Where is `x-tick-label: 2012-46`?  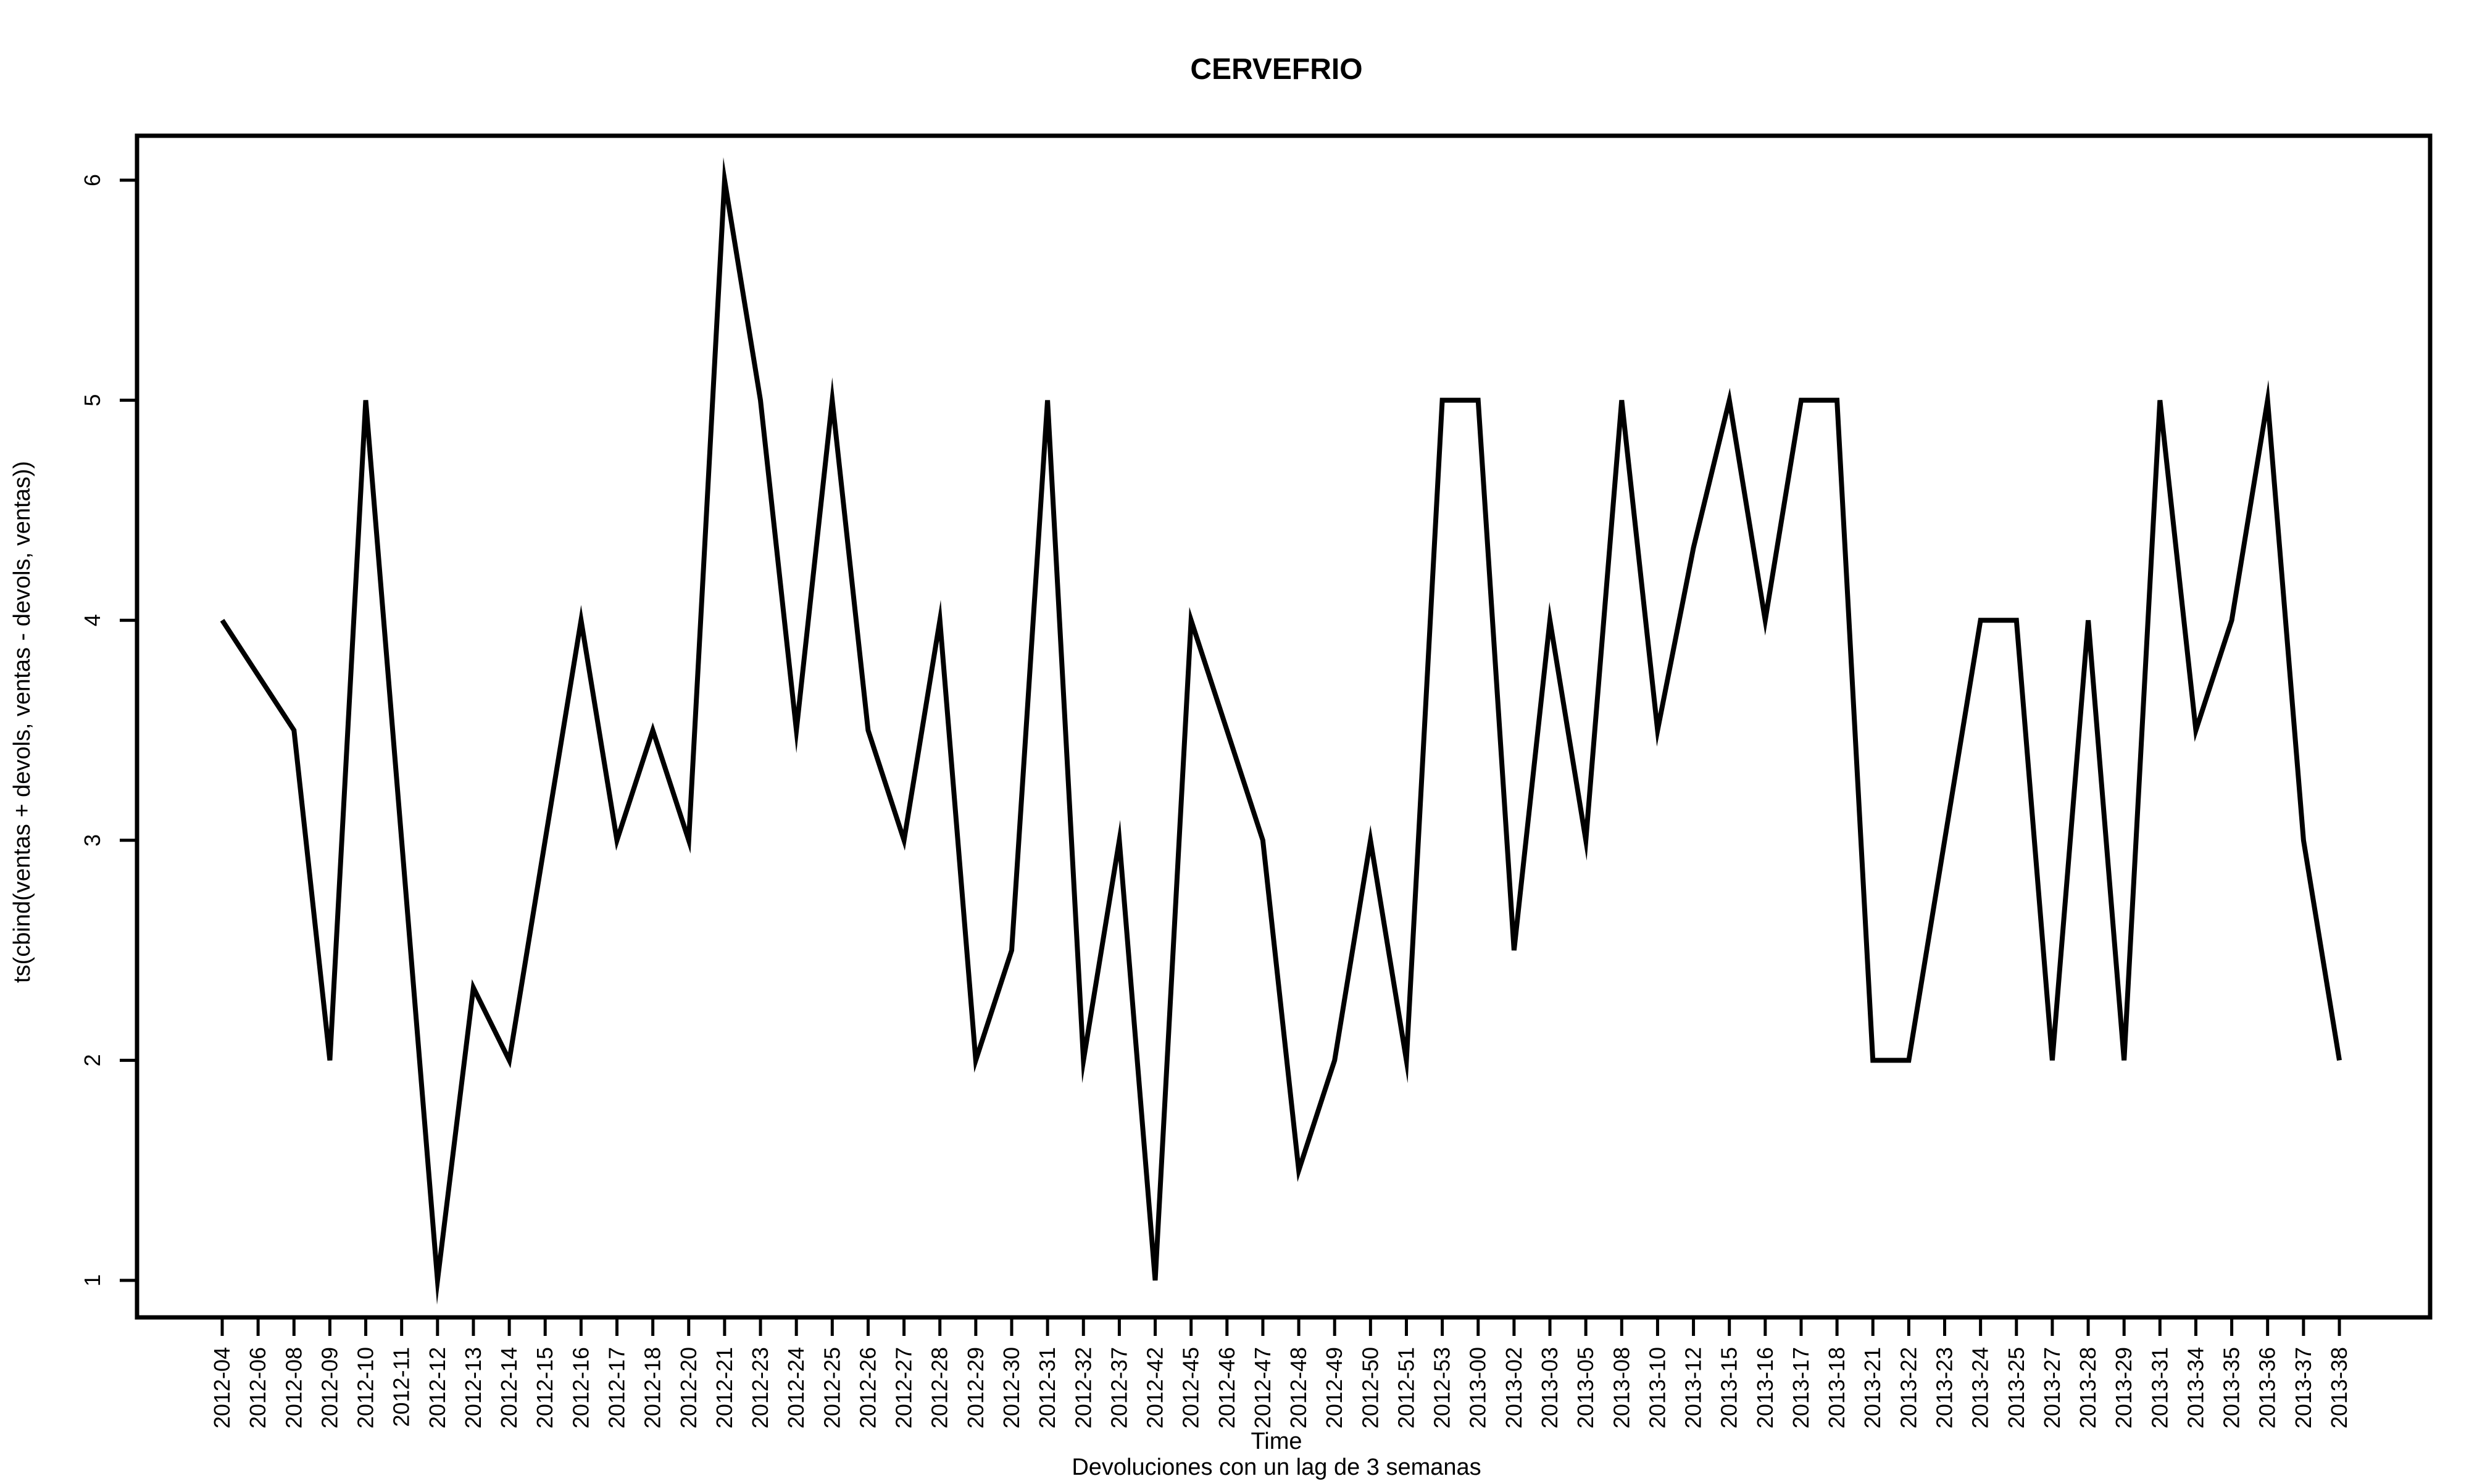
x-tick-label: 2012-46 is located at coordinates (1226, 1387).